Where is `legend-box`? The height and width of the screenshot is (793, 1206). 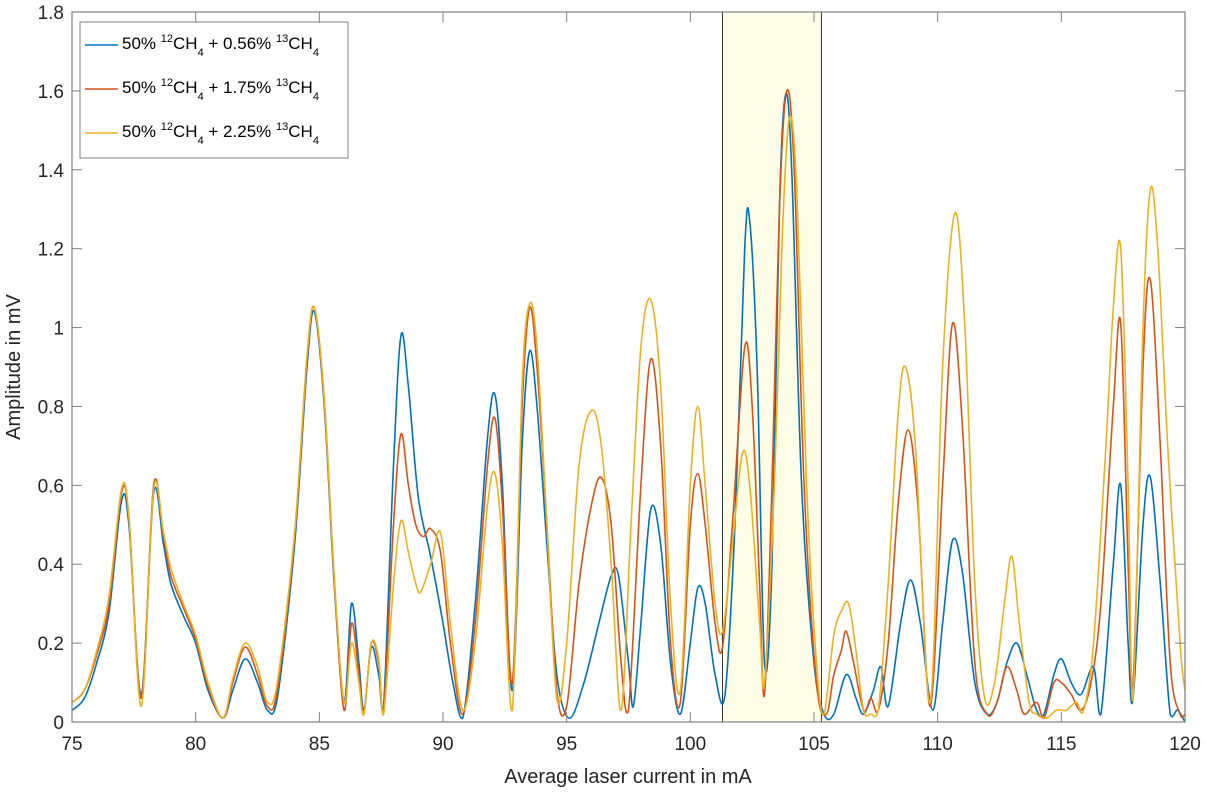 legend-box is located at coordinates (214, 90).